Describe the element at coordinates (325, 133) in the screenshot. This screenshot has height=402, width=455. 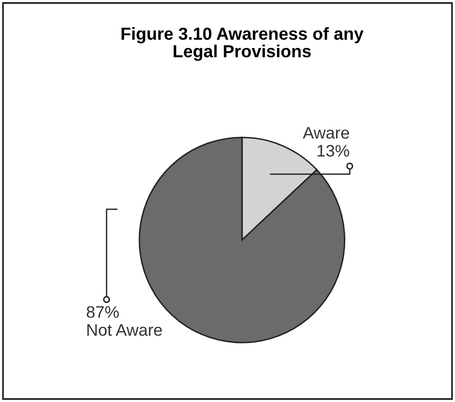
I see `slice-label: Aware` at that location.